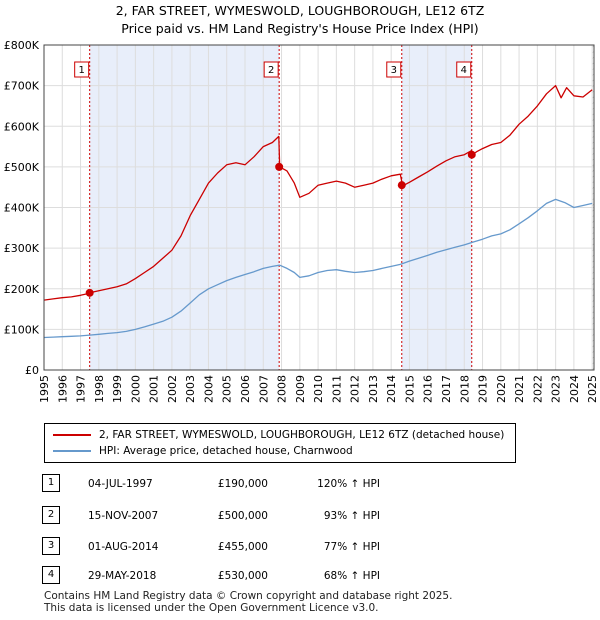 The image size is (600, 620). What do you see at coordinates (245, 389) in the screenshot?
I see `x-tick-label: 2006` at bounding box center [245, 389].